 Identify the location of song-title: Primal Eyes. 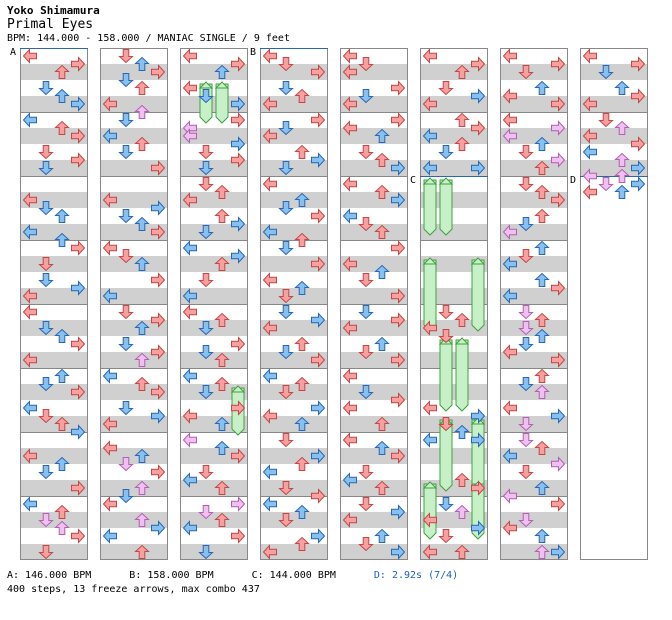
(50, 24).